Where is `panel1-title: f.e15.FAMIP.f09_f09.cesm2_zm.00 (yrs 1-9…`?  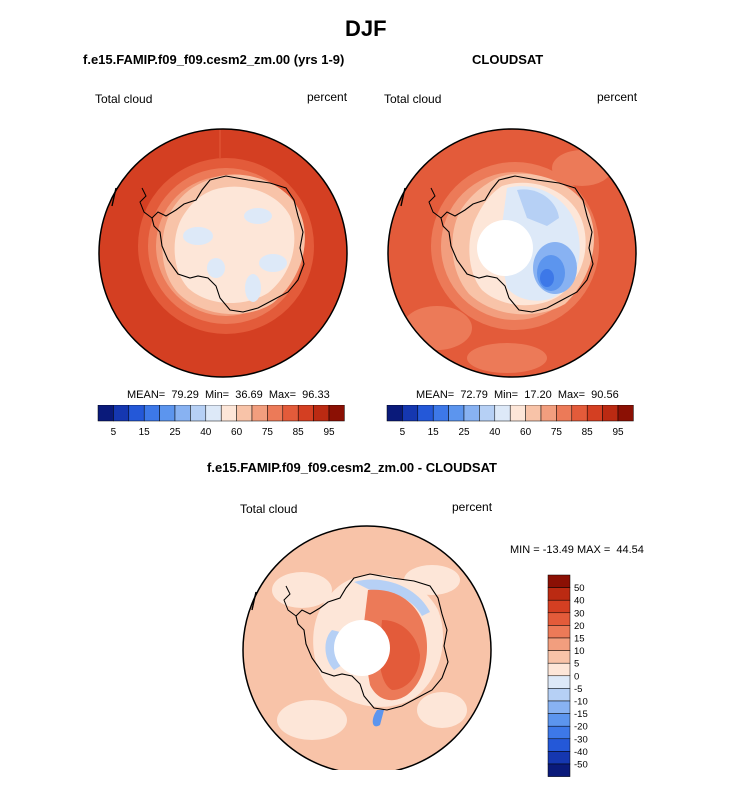
panel1-title: f.e15.FAMIP.f09_f09.cesm2_zm.00 (yrs 1-9… is located at coordinates (214, 59).